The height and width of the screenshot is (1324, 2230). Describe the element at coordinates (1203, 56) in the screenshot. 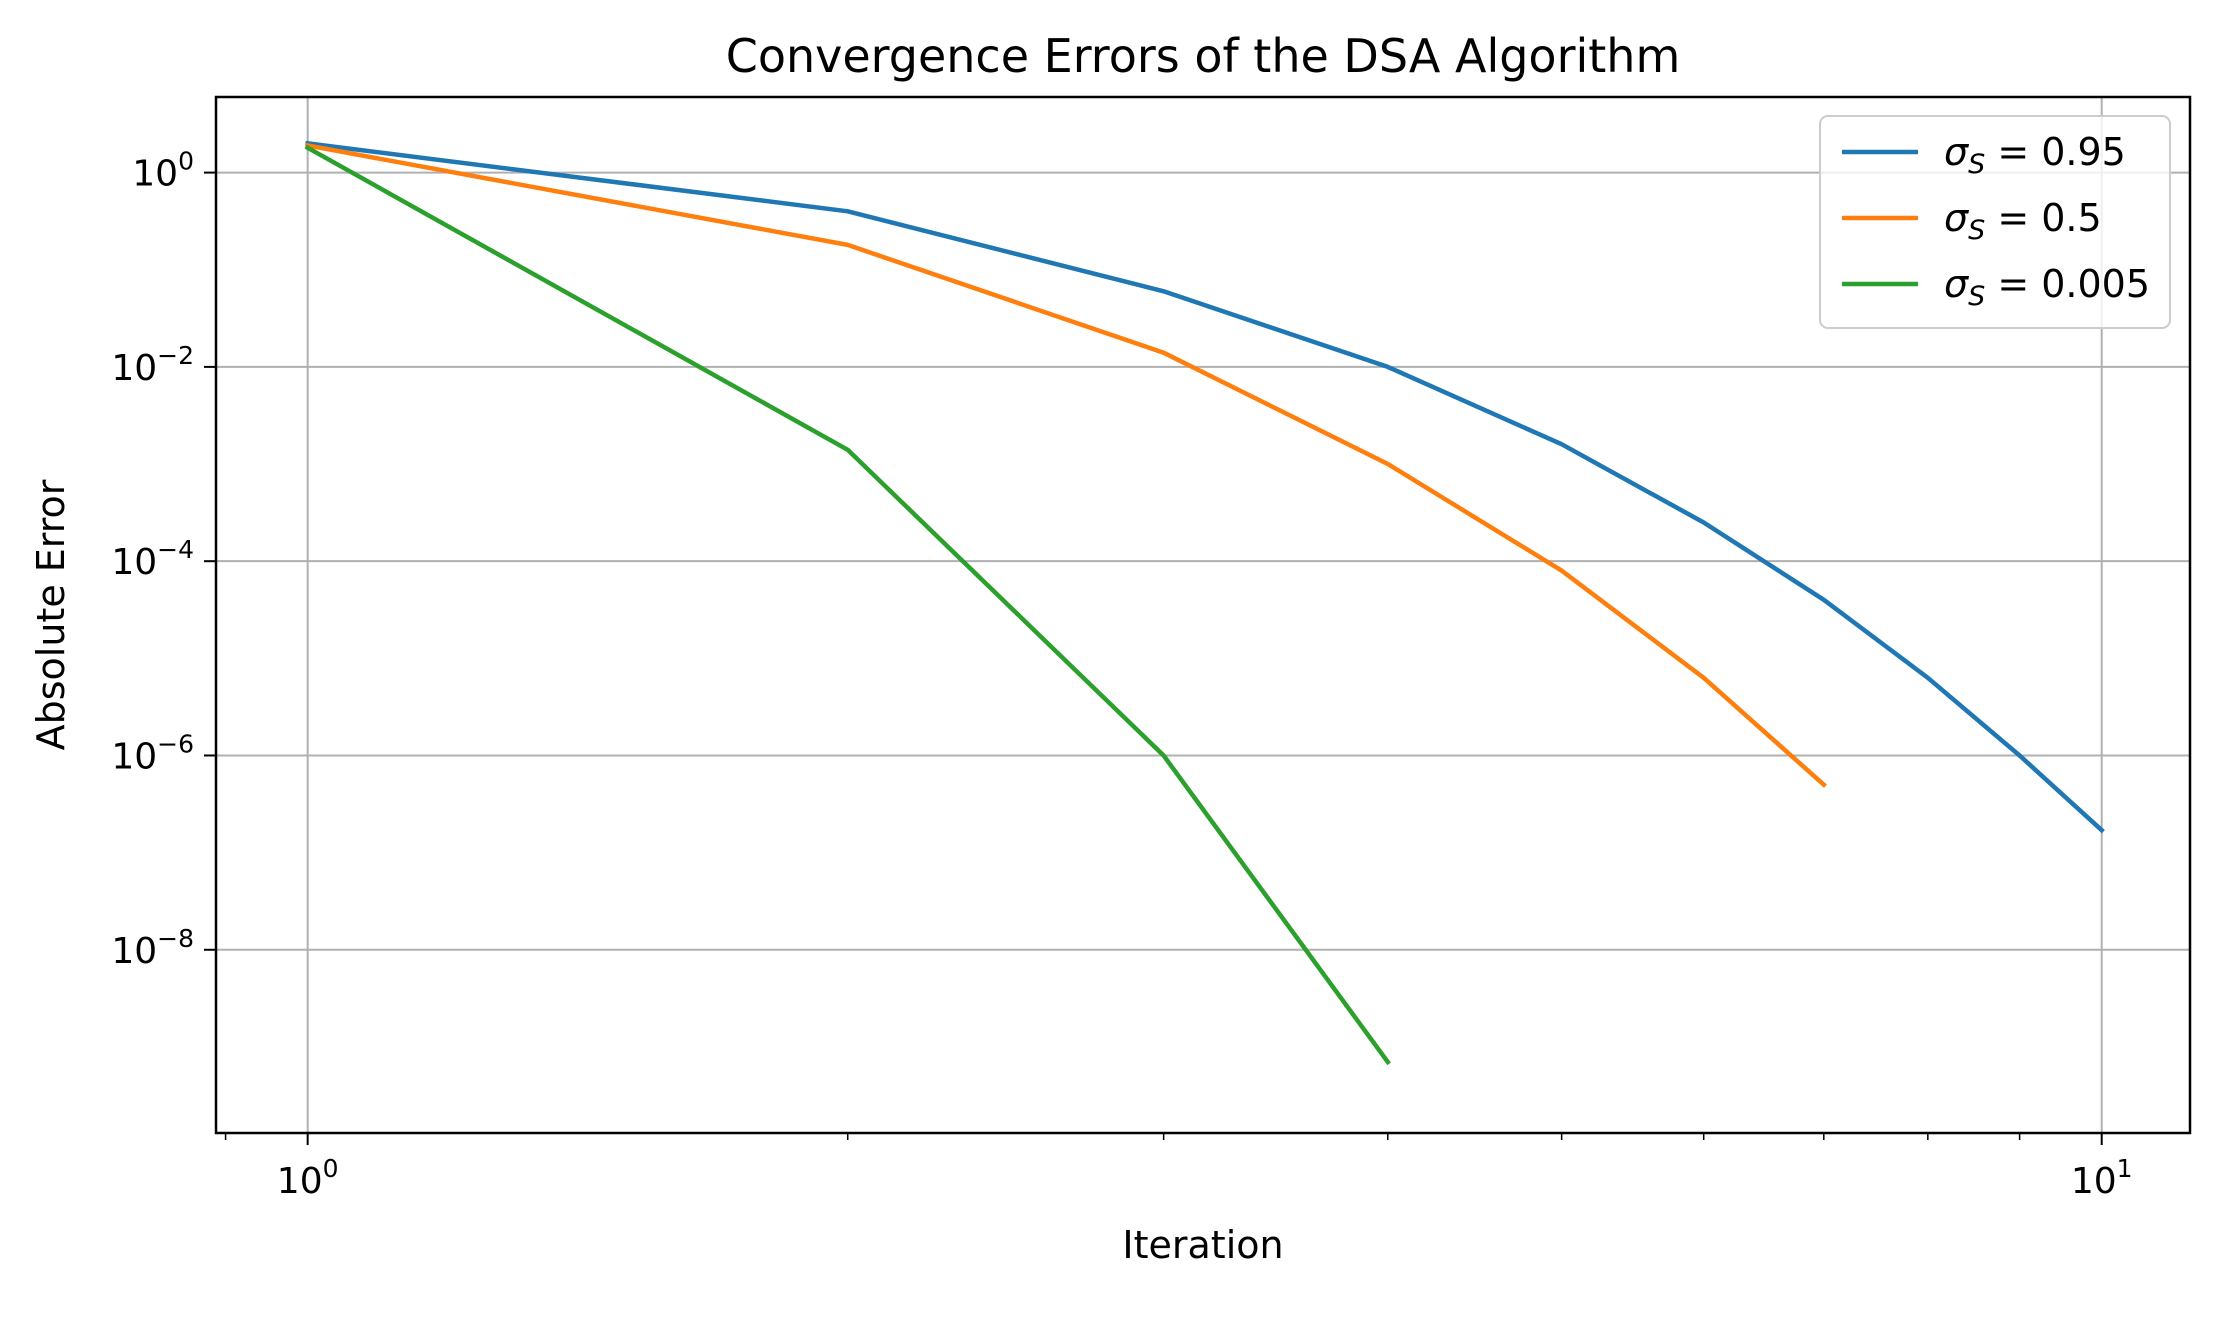

I see `chart-title: Convergence Errors of the DSA Algorithm` at that location.